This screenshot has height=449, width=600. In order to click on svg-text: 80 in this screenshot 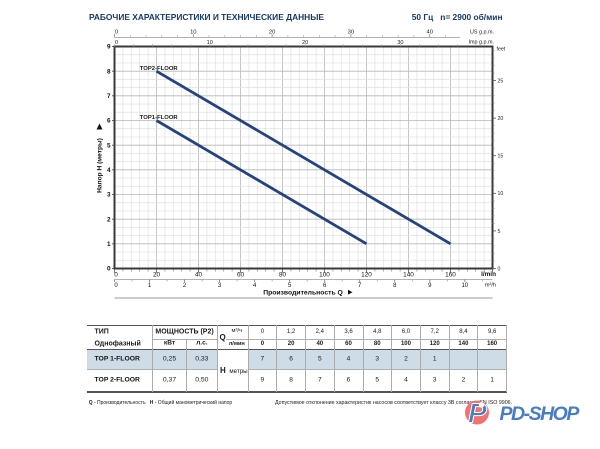, I will do `click(283, 274)`.